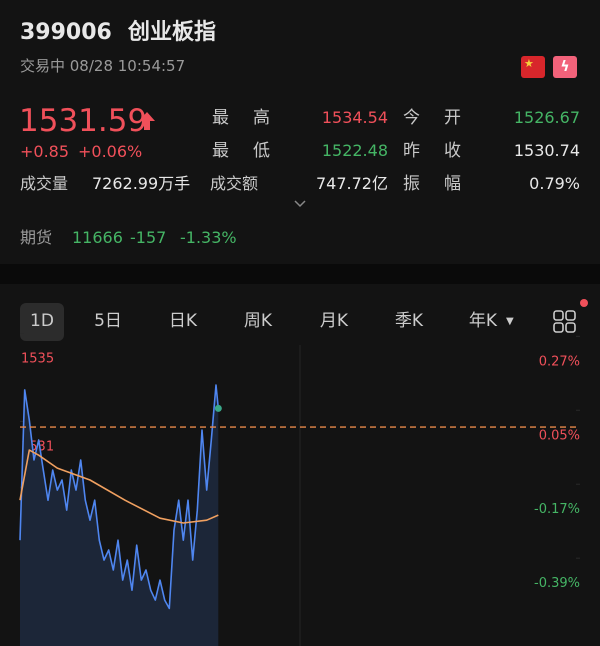 Image resolution: width=600 pixels, height=646 pixels. What do you see at coordinates (354, 150) in the screenshot?
I see `stat-value: 1522.48` at bounding box center [354, 150].